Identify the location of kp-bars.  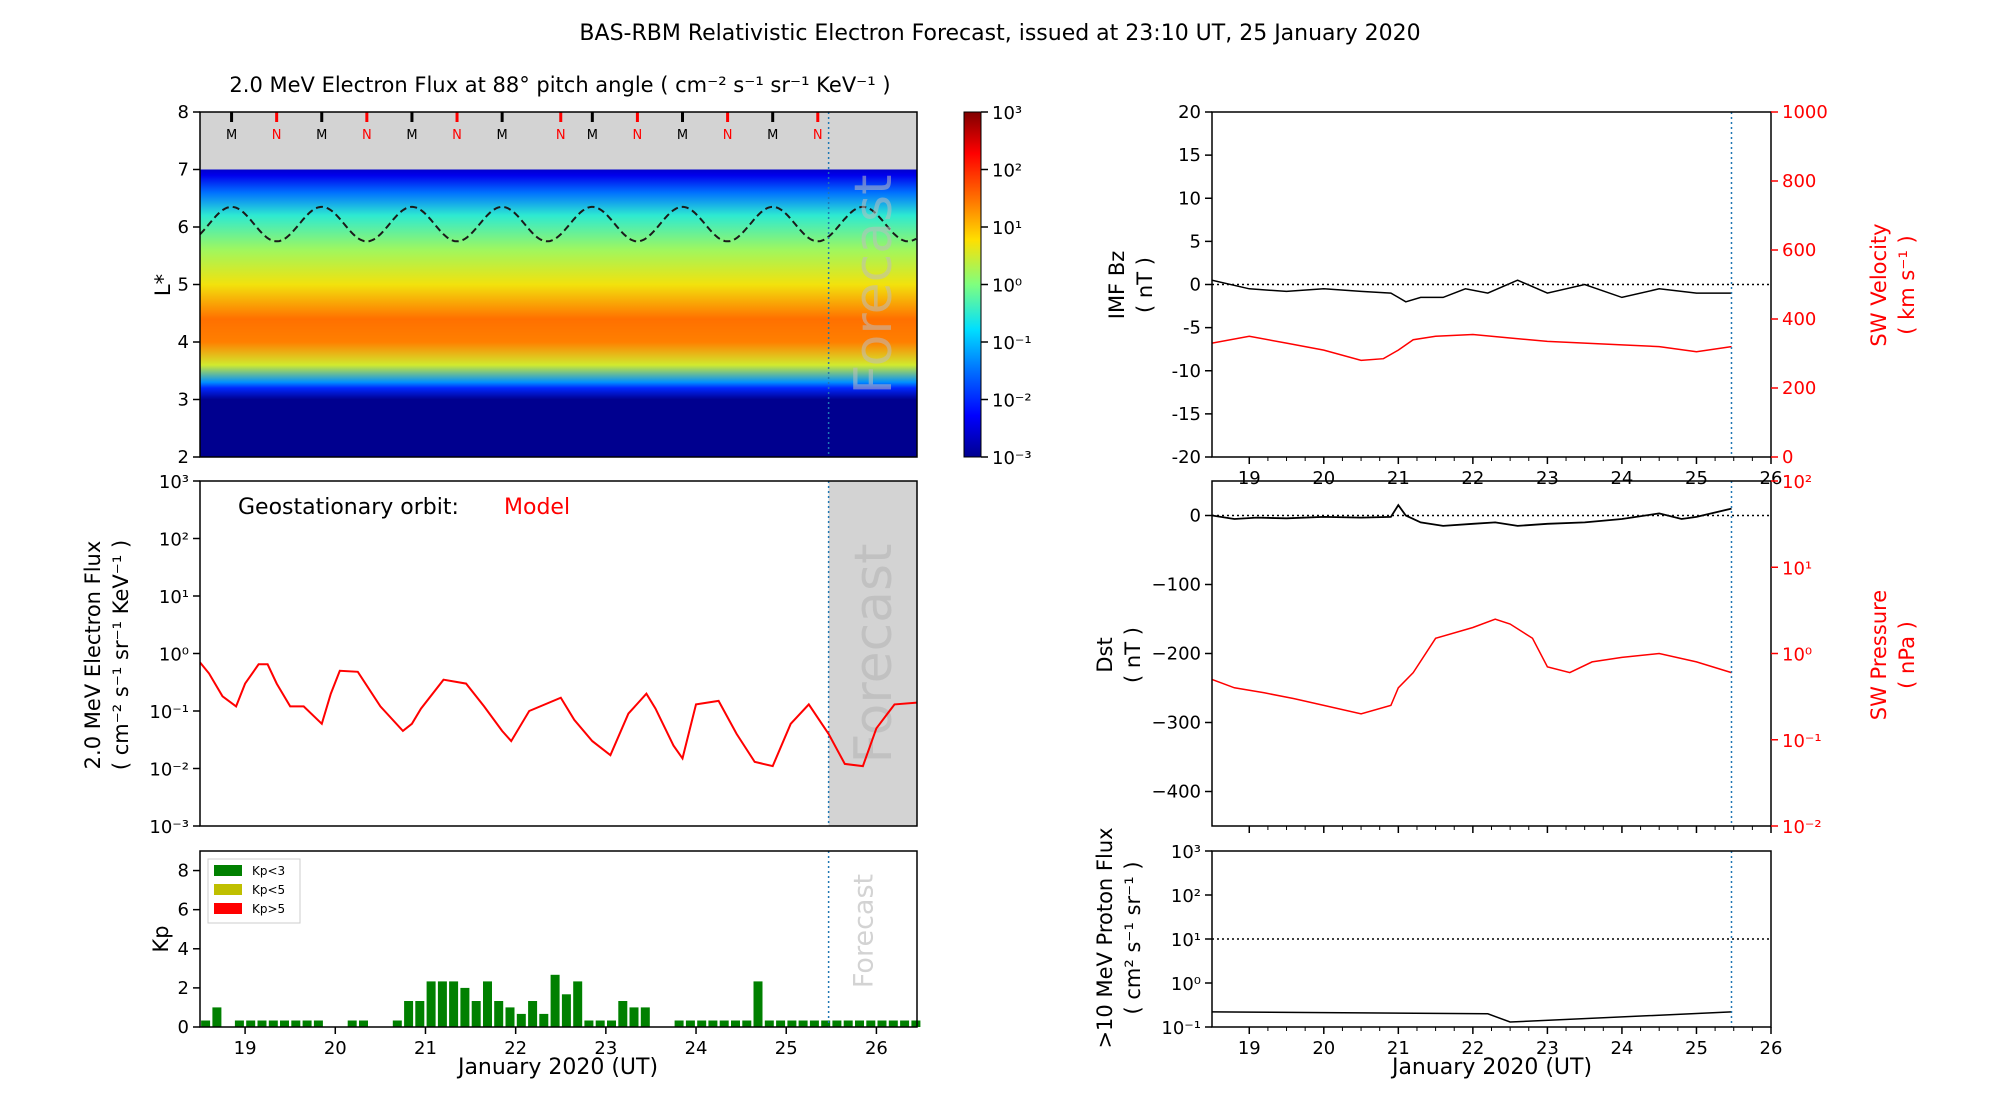
(561, 1000).